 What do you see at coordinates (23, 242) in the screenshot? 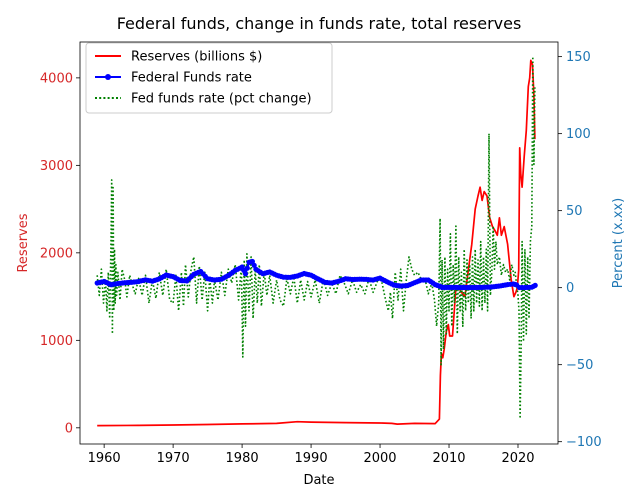
I see `y-axis-left-label: Reserves` at bounding box center [23, 242].